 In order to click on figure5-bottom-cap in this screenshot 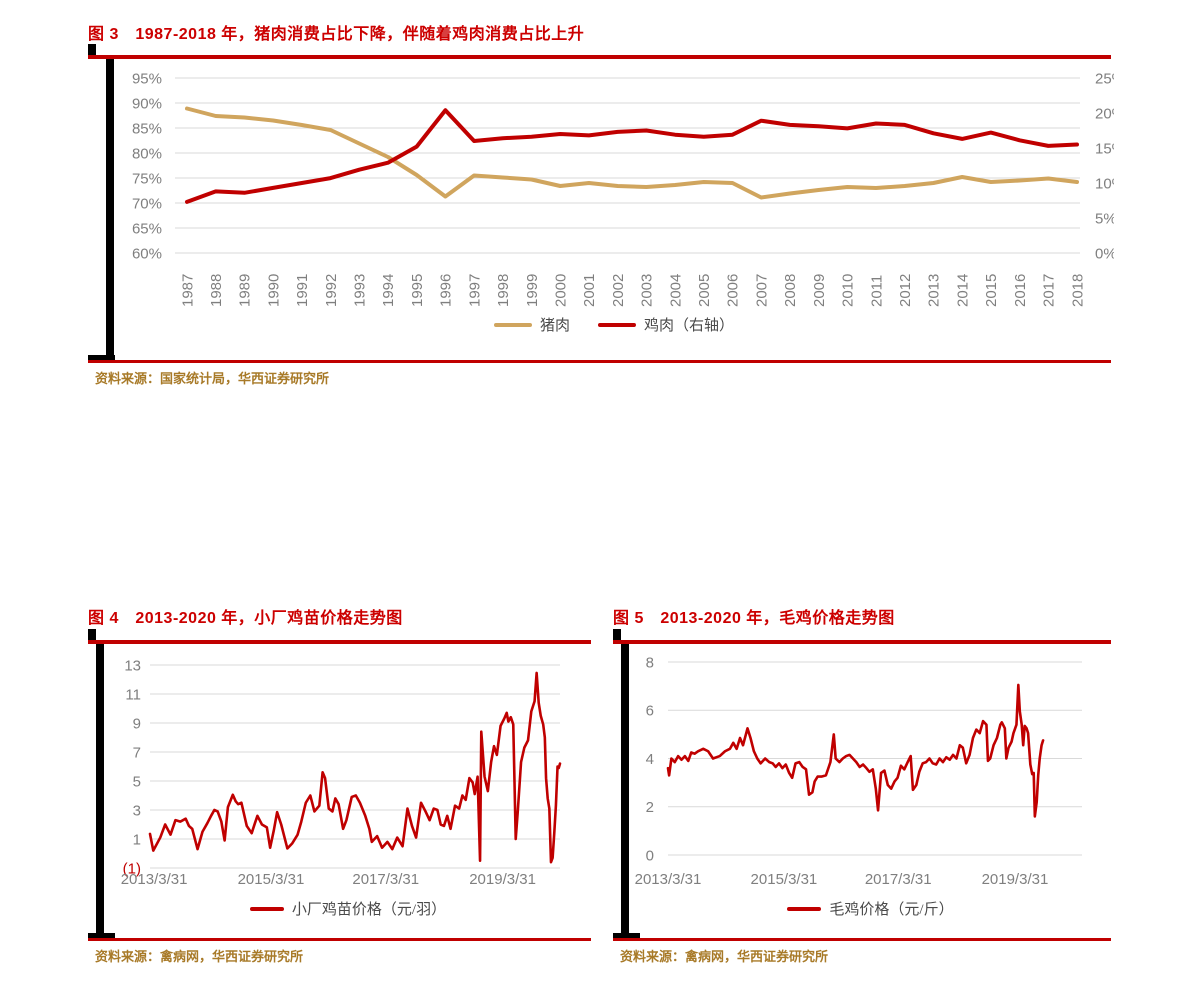, I will do `click(626, 935)`.